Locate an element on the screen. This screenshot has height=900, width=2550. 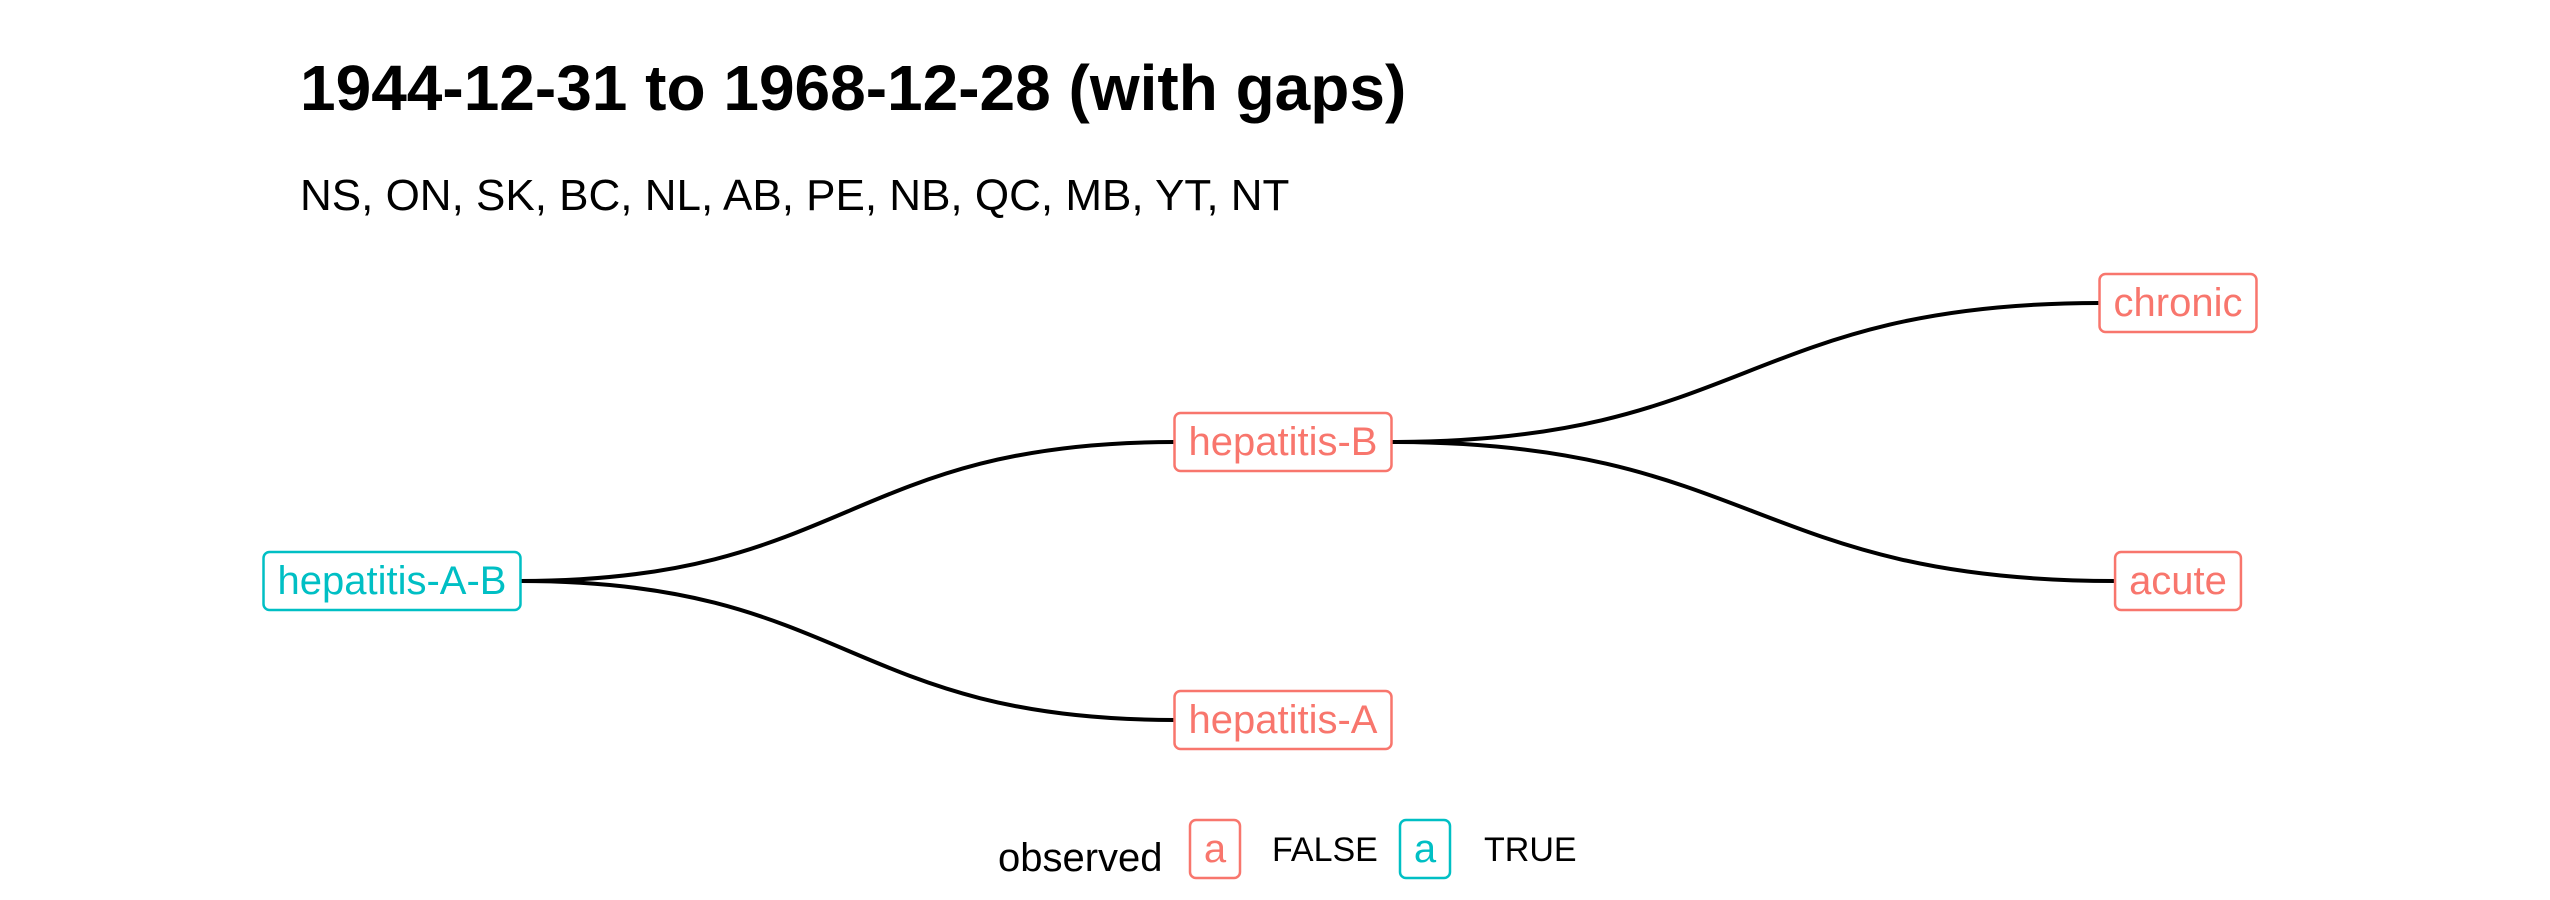
node-hepatitis-A-box is located at coordinates (1283, 720).